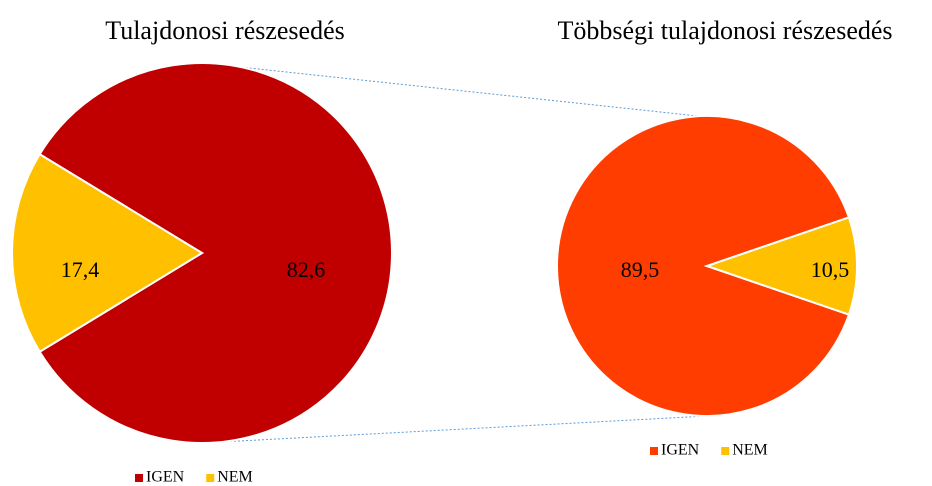 Image resolution: width=932 pixels, height=486 pixels. What do you see at coordinates (640, 269) in the screenshot?
I see `data-label: 89,5` at bounding box center [640, 269].